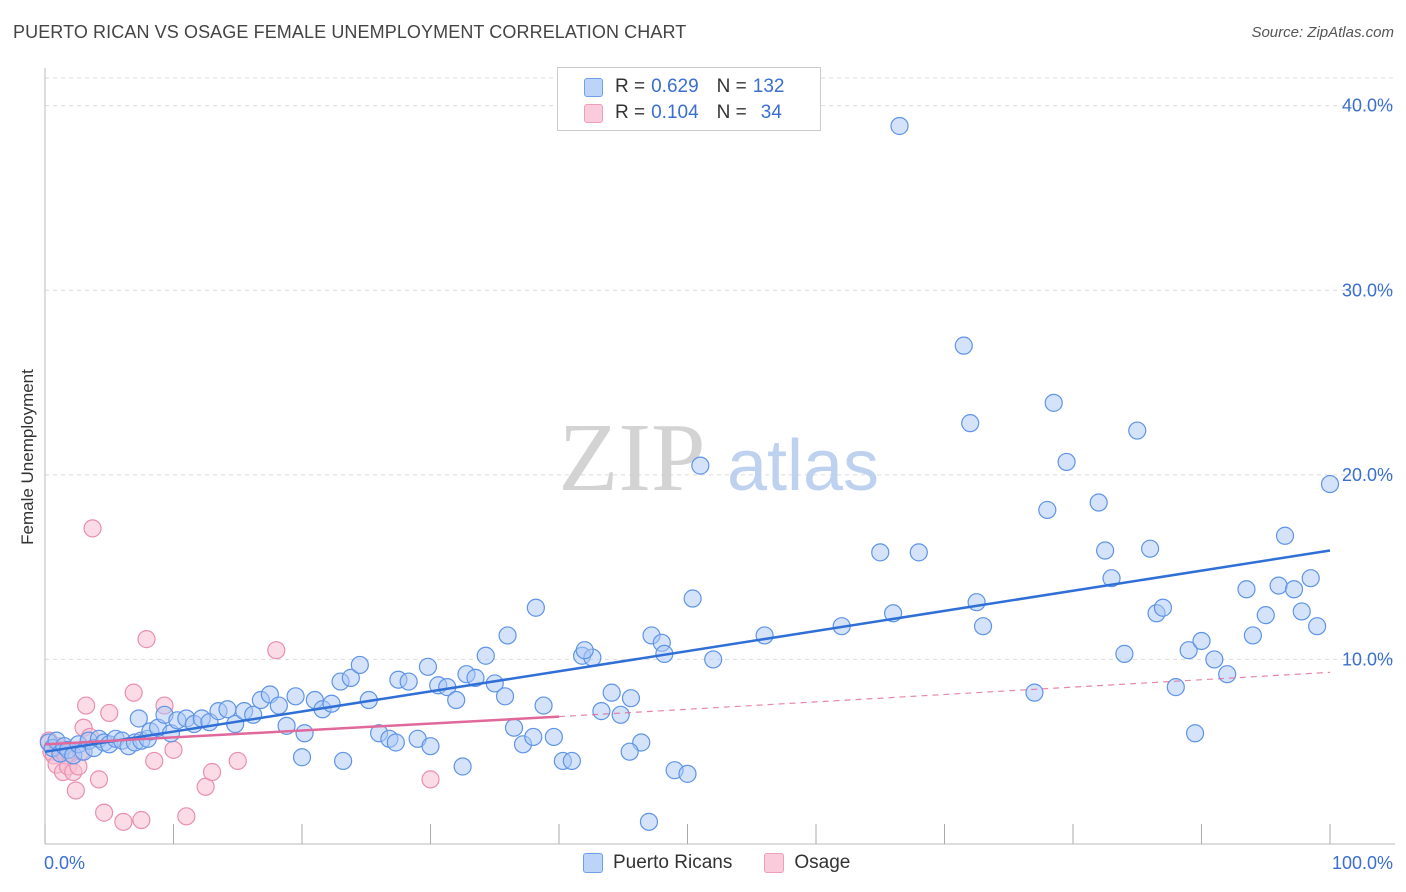 This screenshot has height=892, width=1406. I want to click on series-swatch-blue, so click(593, 863).